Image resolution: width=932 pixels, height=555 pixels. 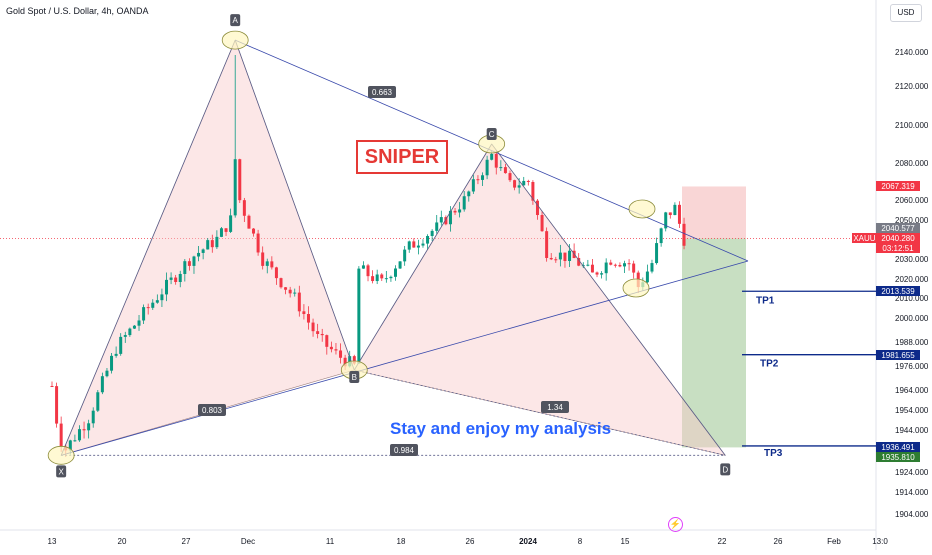 I want to click on y-tick-label: 2030.000, so click(x=912, y=259).